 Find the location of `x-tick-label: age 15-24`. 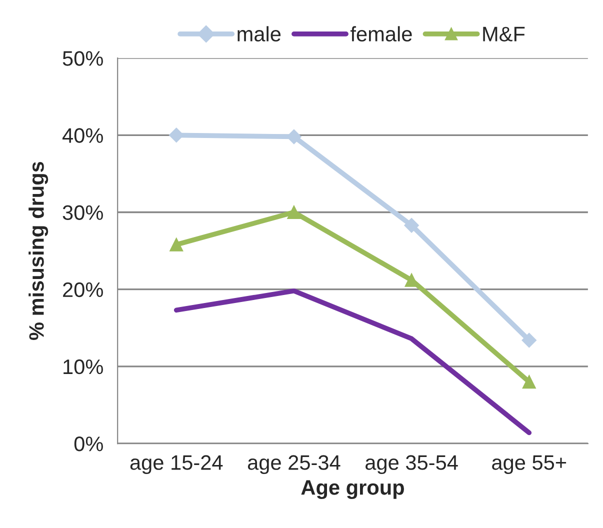

x-tick-label: age 15-24 is located at coordinates (176, 464).